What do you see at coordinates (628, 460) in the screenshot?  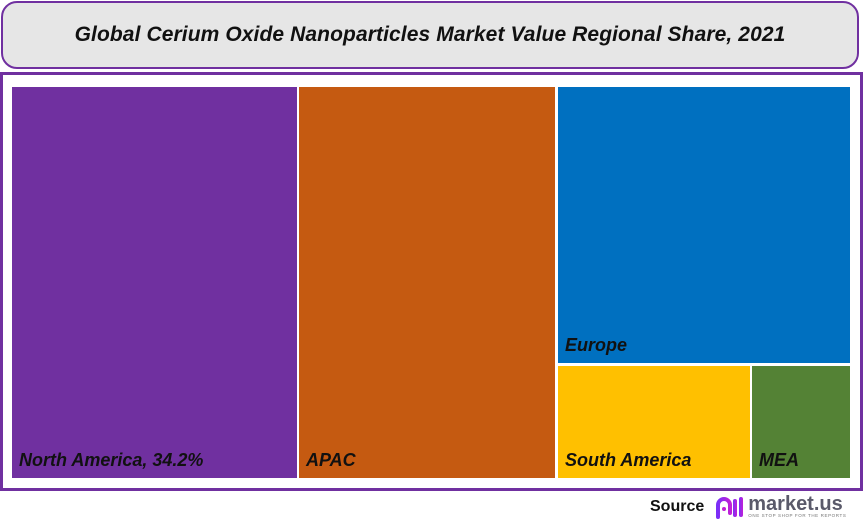 I see `tile-label-south-america: South America` at bounding box center [628, 460].